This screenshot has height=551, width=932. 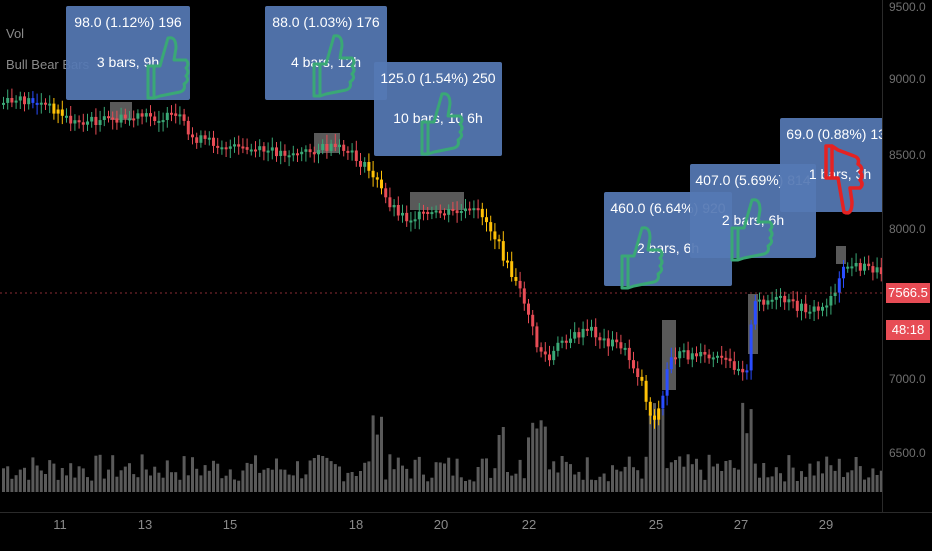 I want to click on date-tick: 22, so click(x=529, y=524).